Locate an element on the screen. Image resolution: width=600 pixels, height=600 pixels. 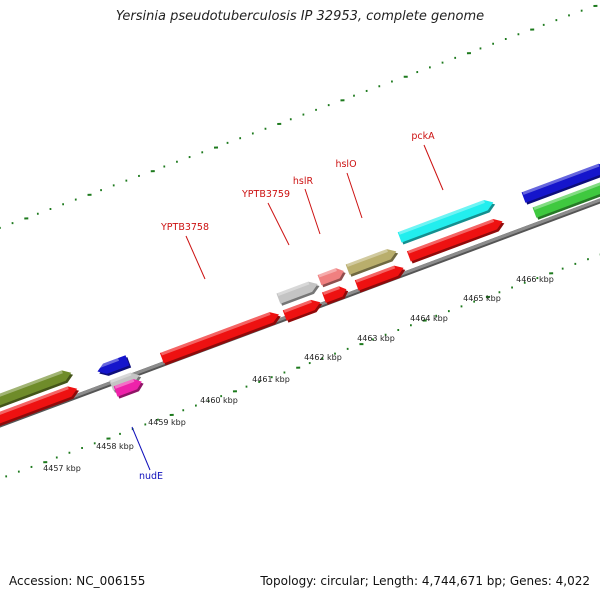
feature-hslo-highlight is located at coordinates (367, 258).